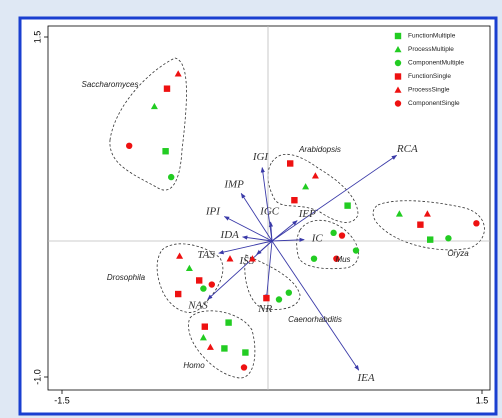 Image resolution: width=502 pixels, height=418 pixels. What do you see at coordinates (429, 90) in the screenshot?
I see `legend-label: ProcessSingle` at bounding box center [429, 90].